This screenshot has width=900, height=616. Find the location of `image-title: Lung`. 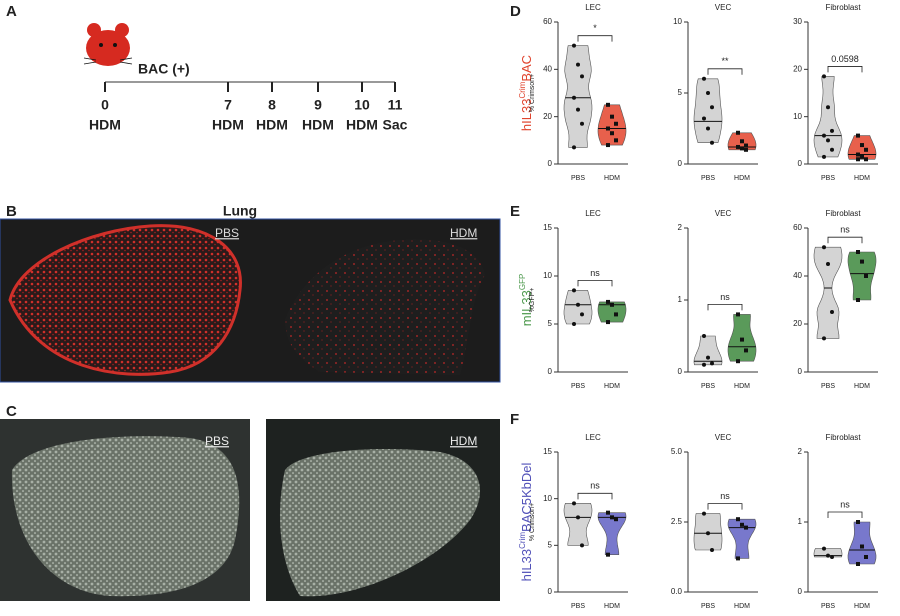

image-title: Lung is located at coordinates (240, 211).